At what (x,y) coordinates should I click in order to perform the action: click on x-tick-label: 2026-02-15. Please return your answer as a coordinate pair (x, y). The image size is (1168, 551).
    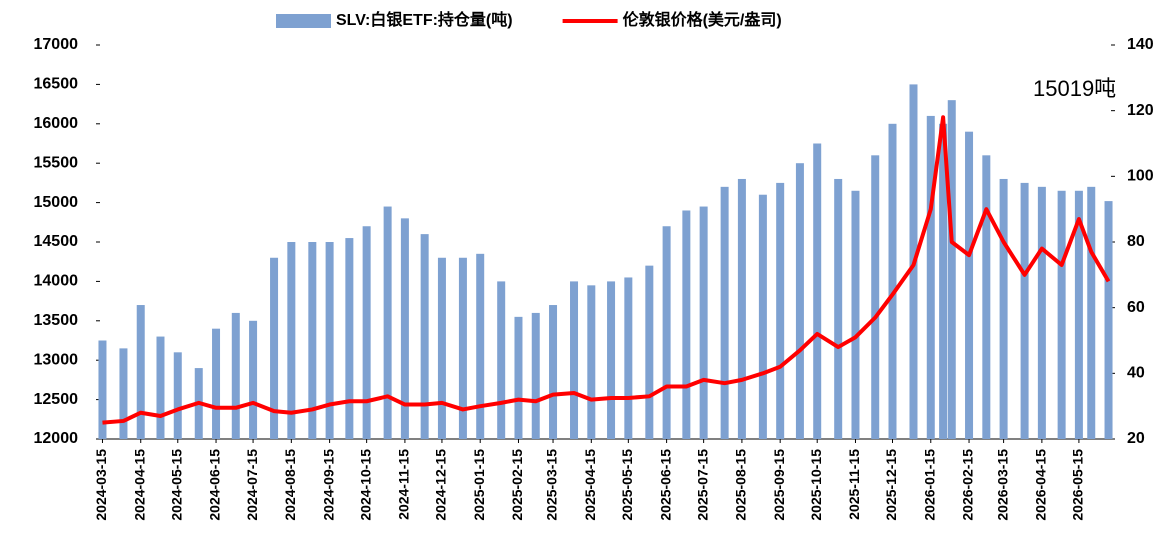
    Looking at the image, I should click on (968, 485).